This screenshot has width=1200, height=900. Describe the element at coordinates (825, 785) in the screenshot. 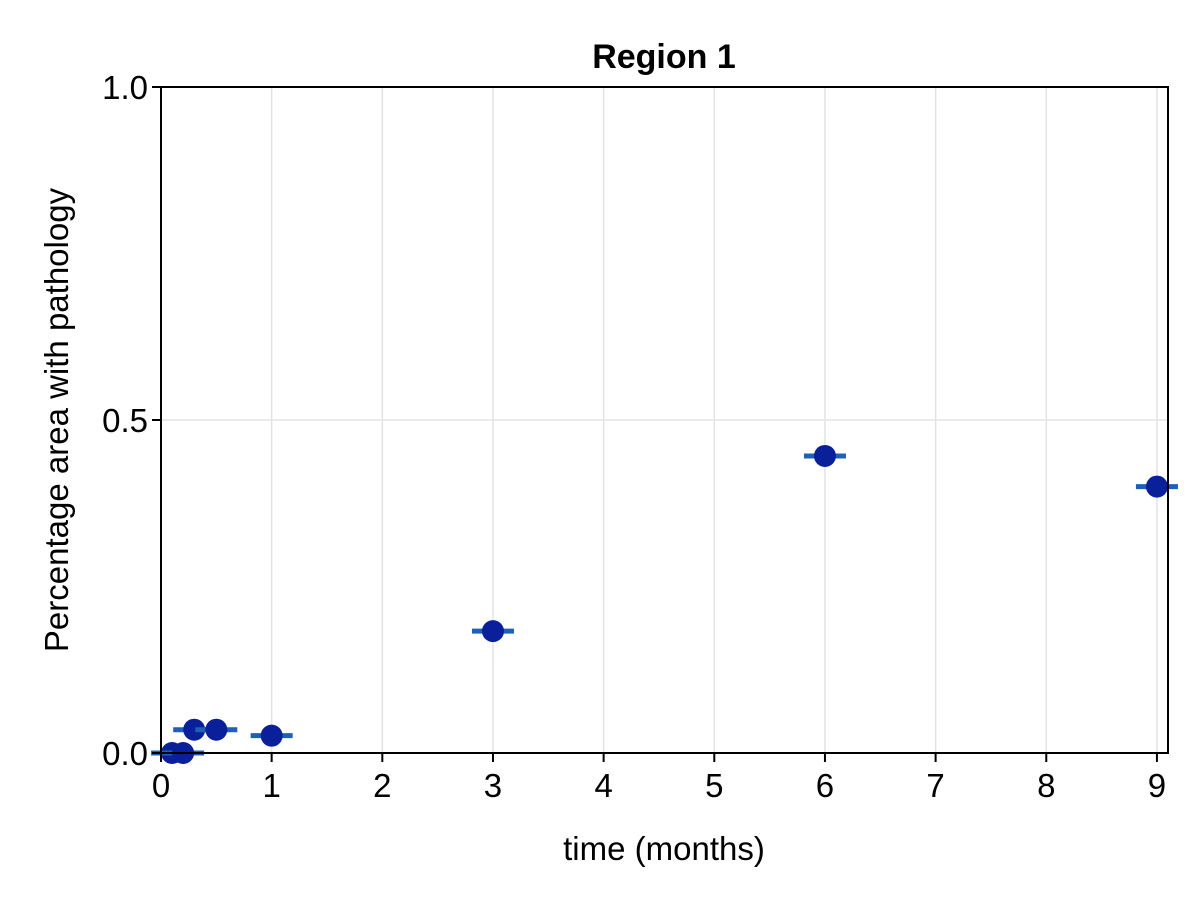

I see `x-tick-label: 6` at that location.